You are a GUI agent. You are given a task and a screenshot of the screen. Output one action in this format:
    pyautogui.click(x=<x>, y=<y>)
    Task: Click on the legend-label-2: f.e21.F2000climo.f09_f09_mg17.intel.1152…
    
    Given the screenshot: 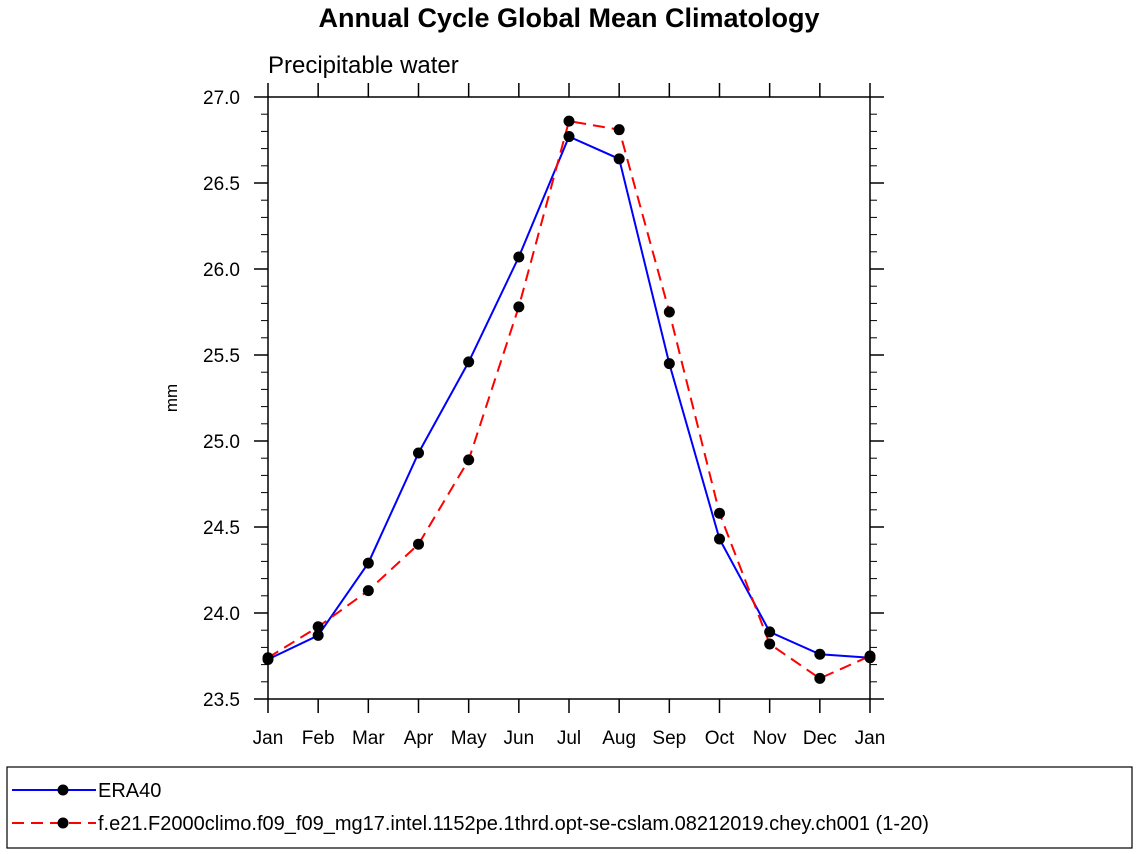 What is the action you would take?
    pyautogui.click(x=513, y=824)
    